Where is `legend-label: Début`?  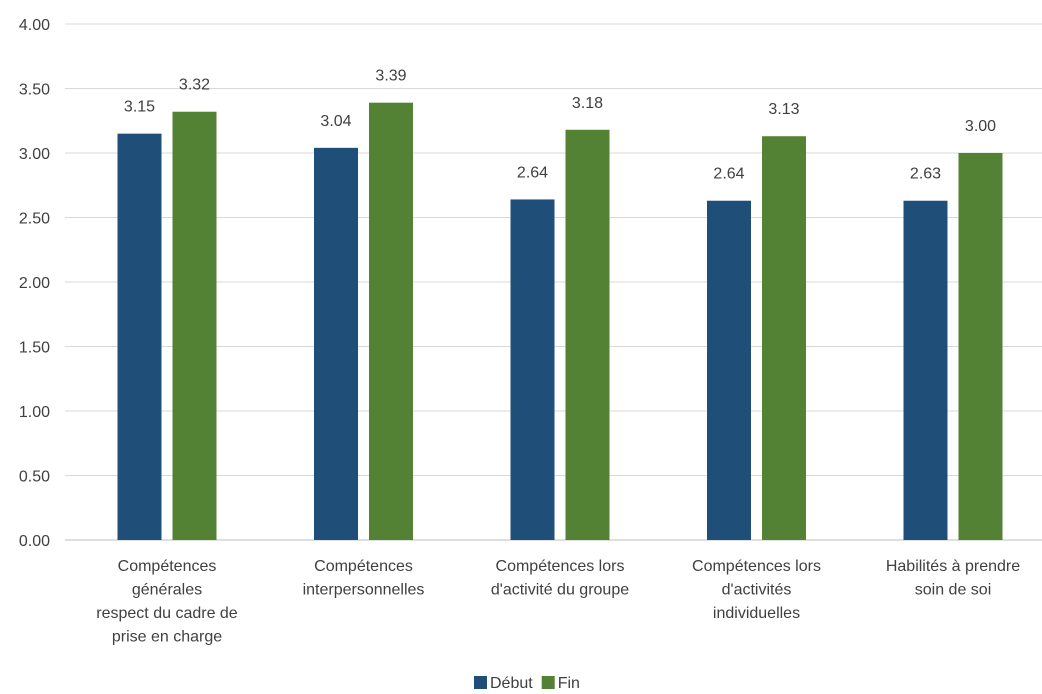
legend-label: Début is located at coordinates (511, 683).